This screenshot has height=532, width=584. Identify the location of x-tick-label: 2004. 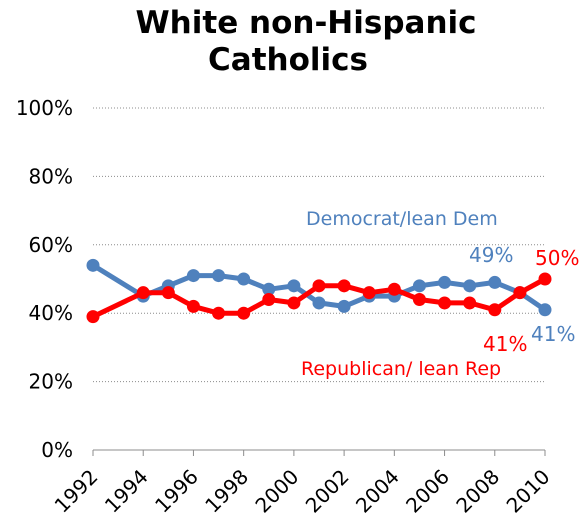
(377, 491).